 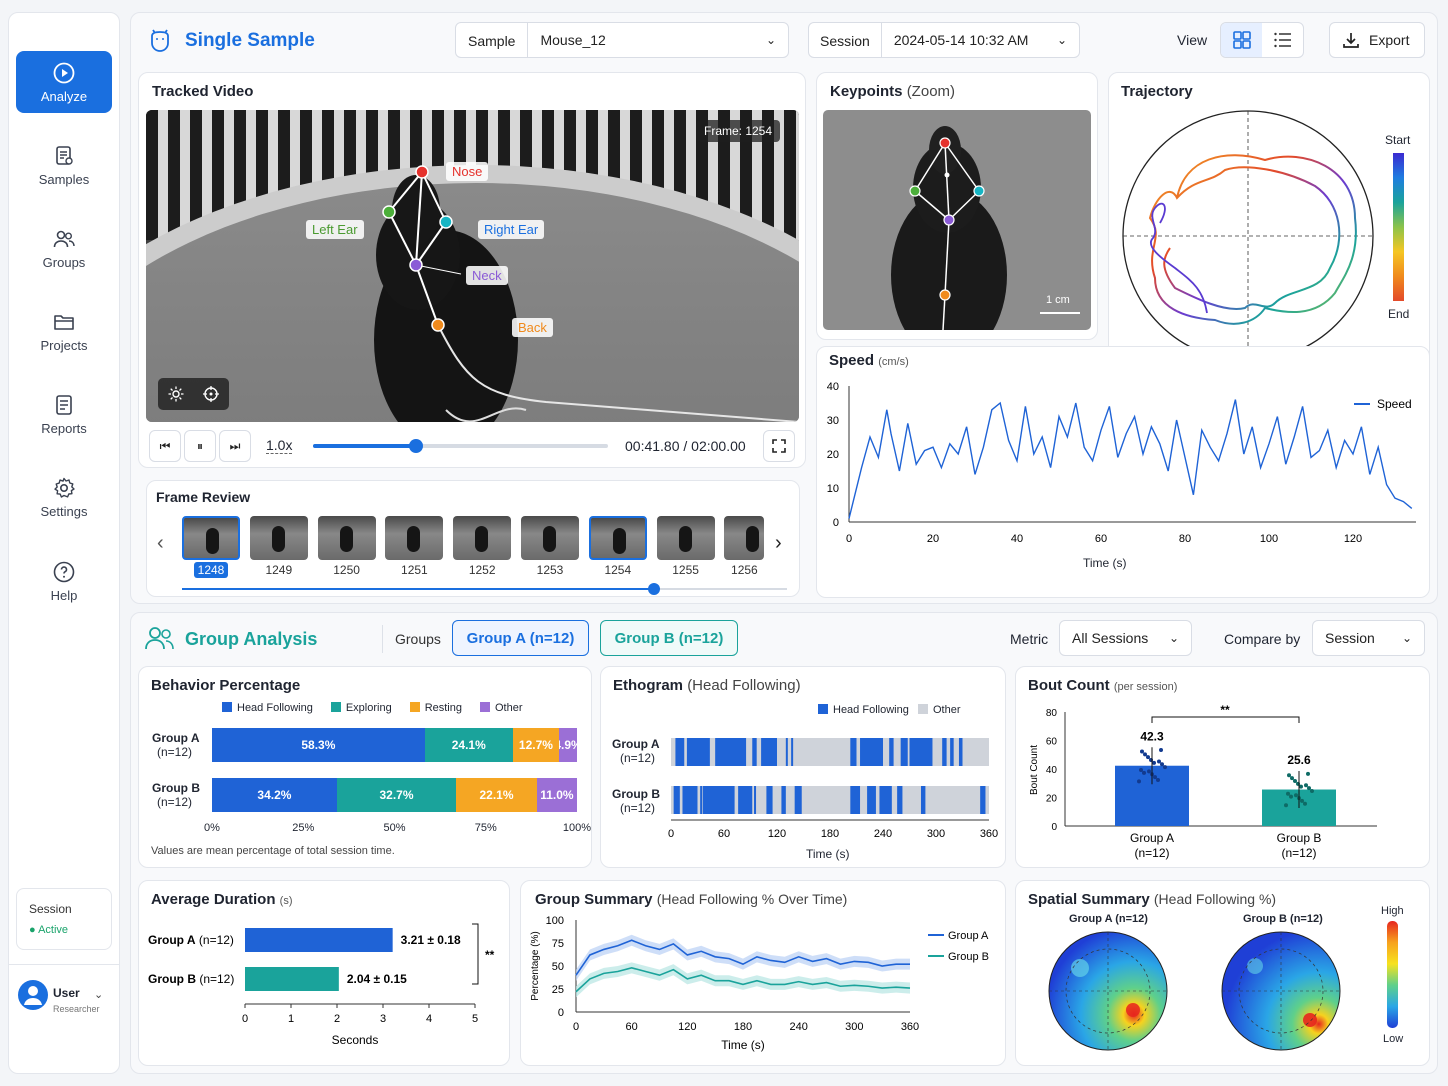 I want to click on document-gear-icon, so click(x=64, y=155).